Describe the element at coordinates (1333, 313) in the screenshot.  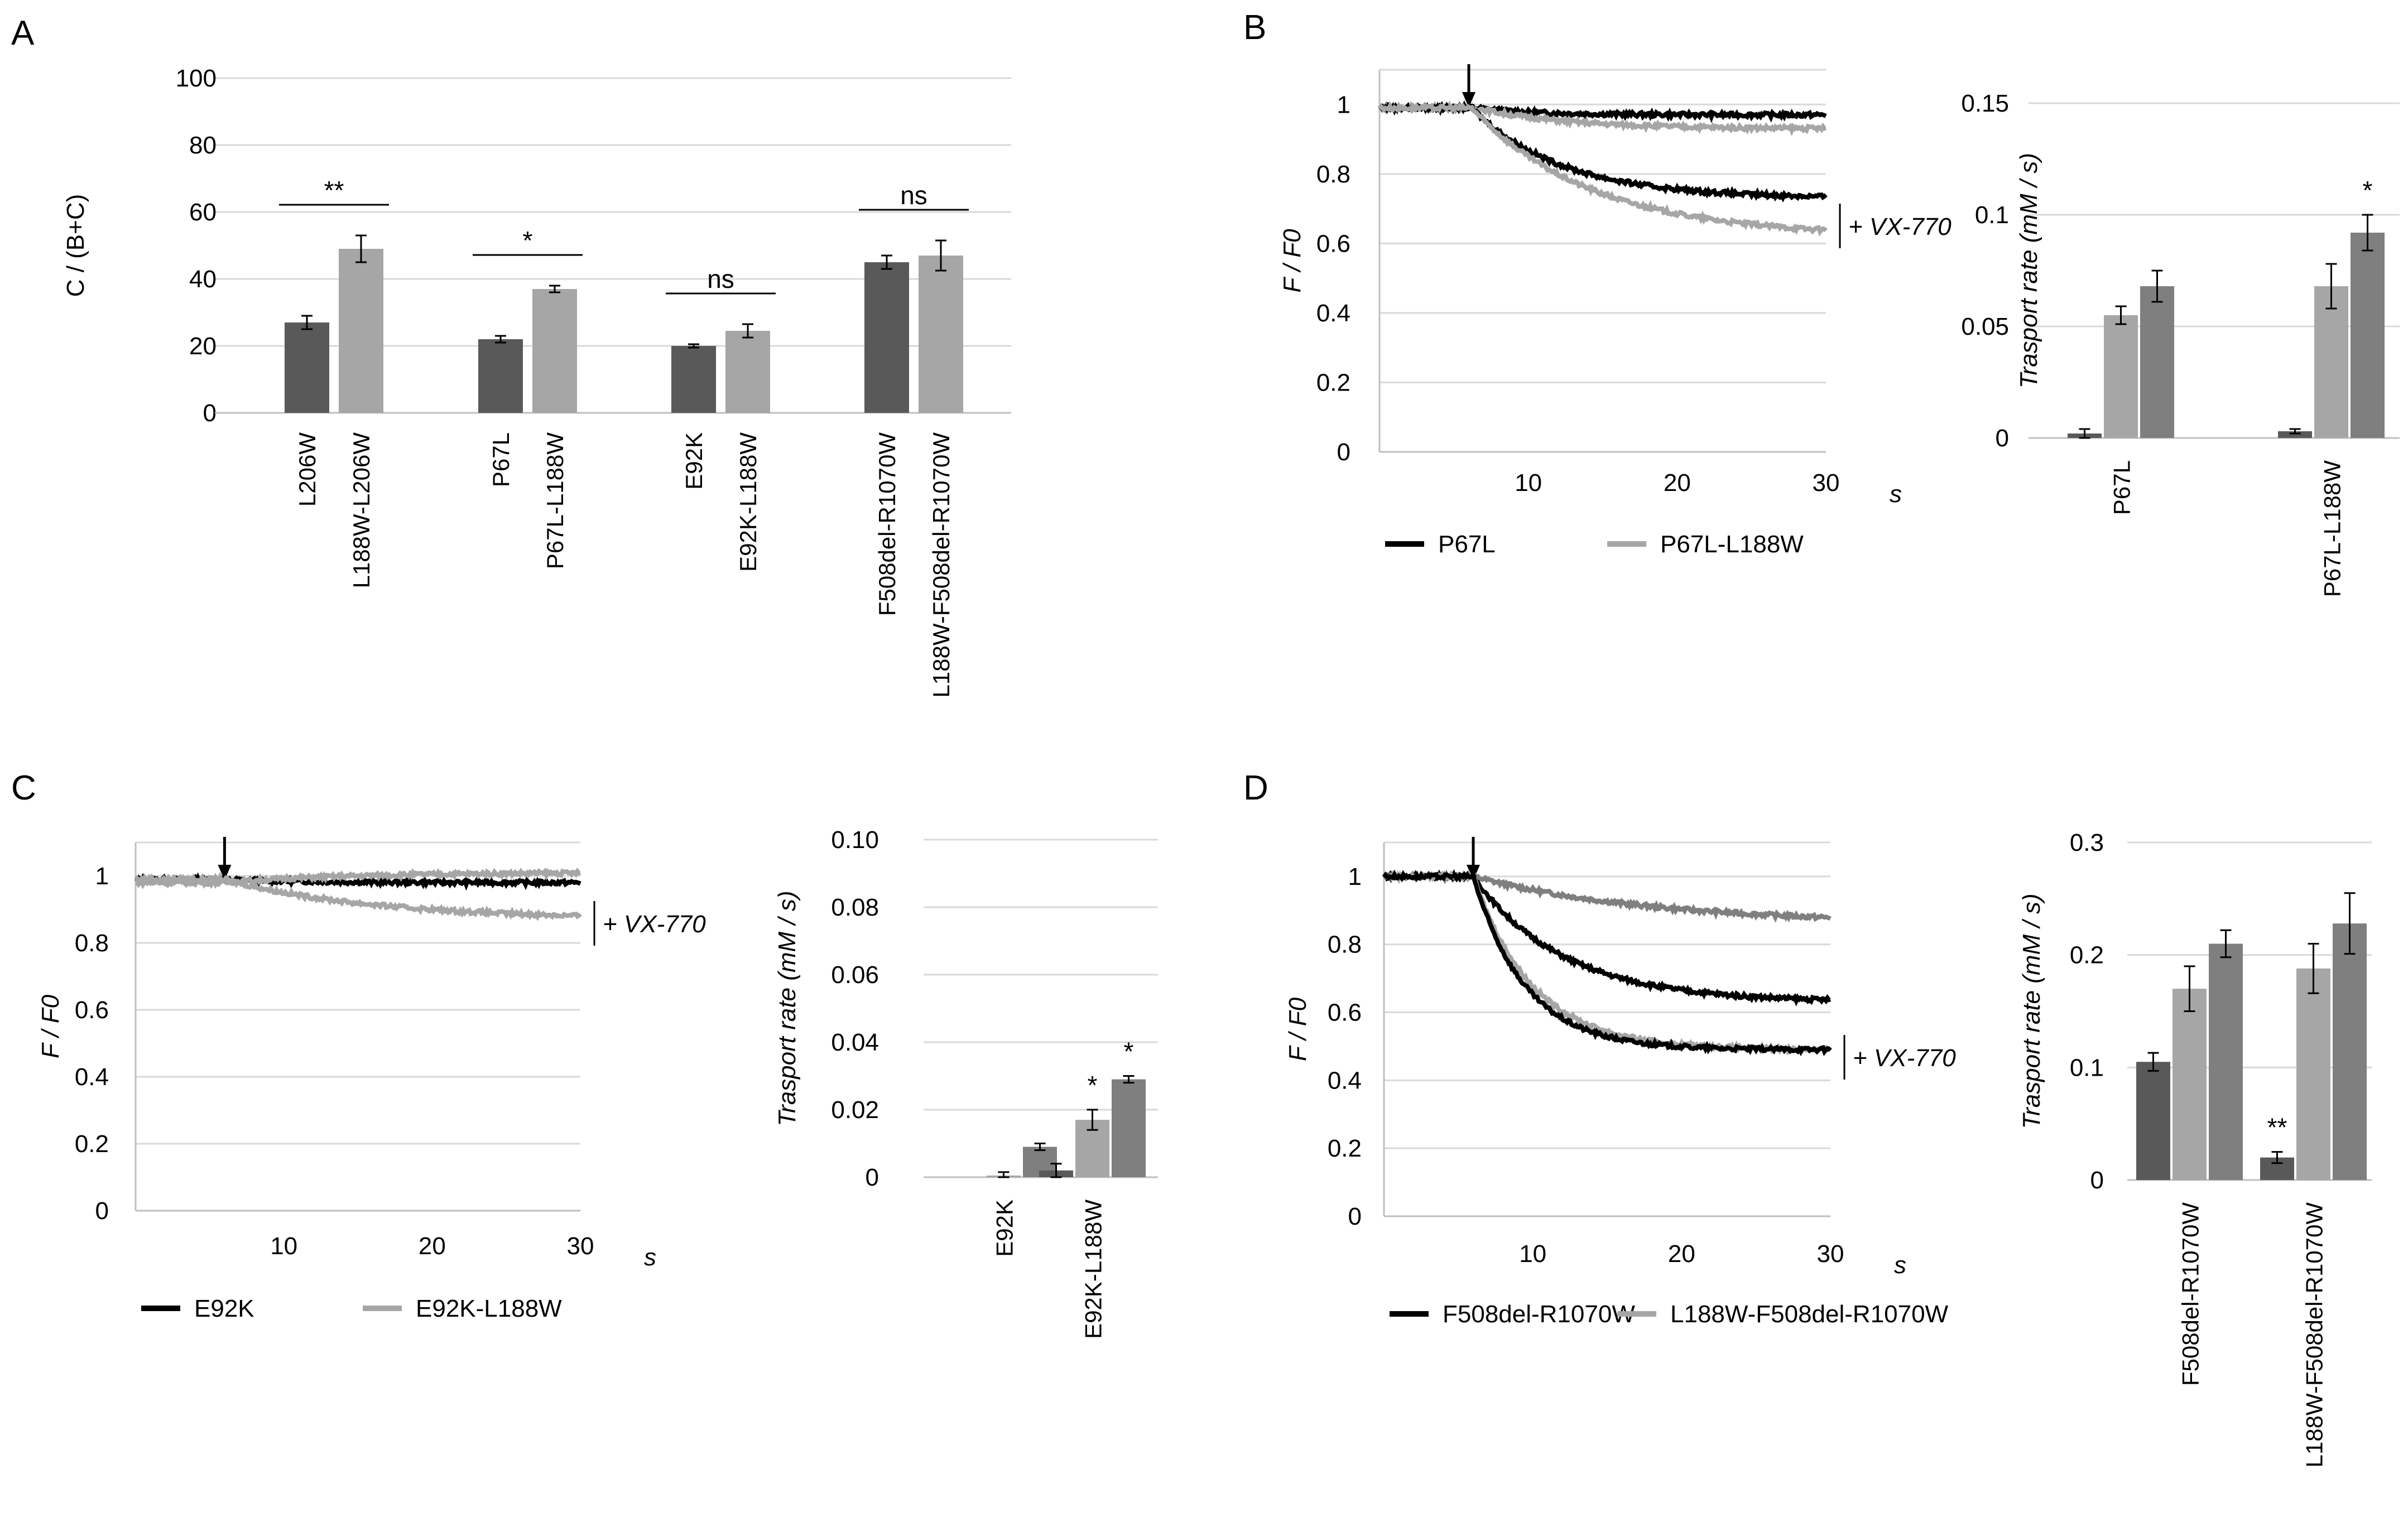
I see `y-tick-label: 0.4` at that location.